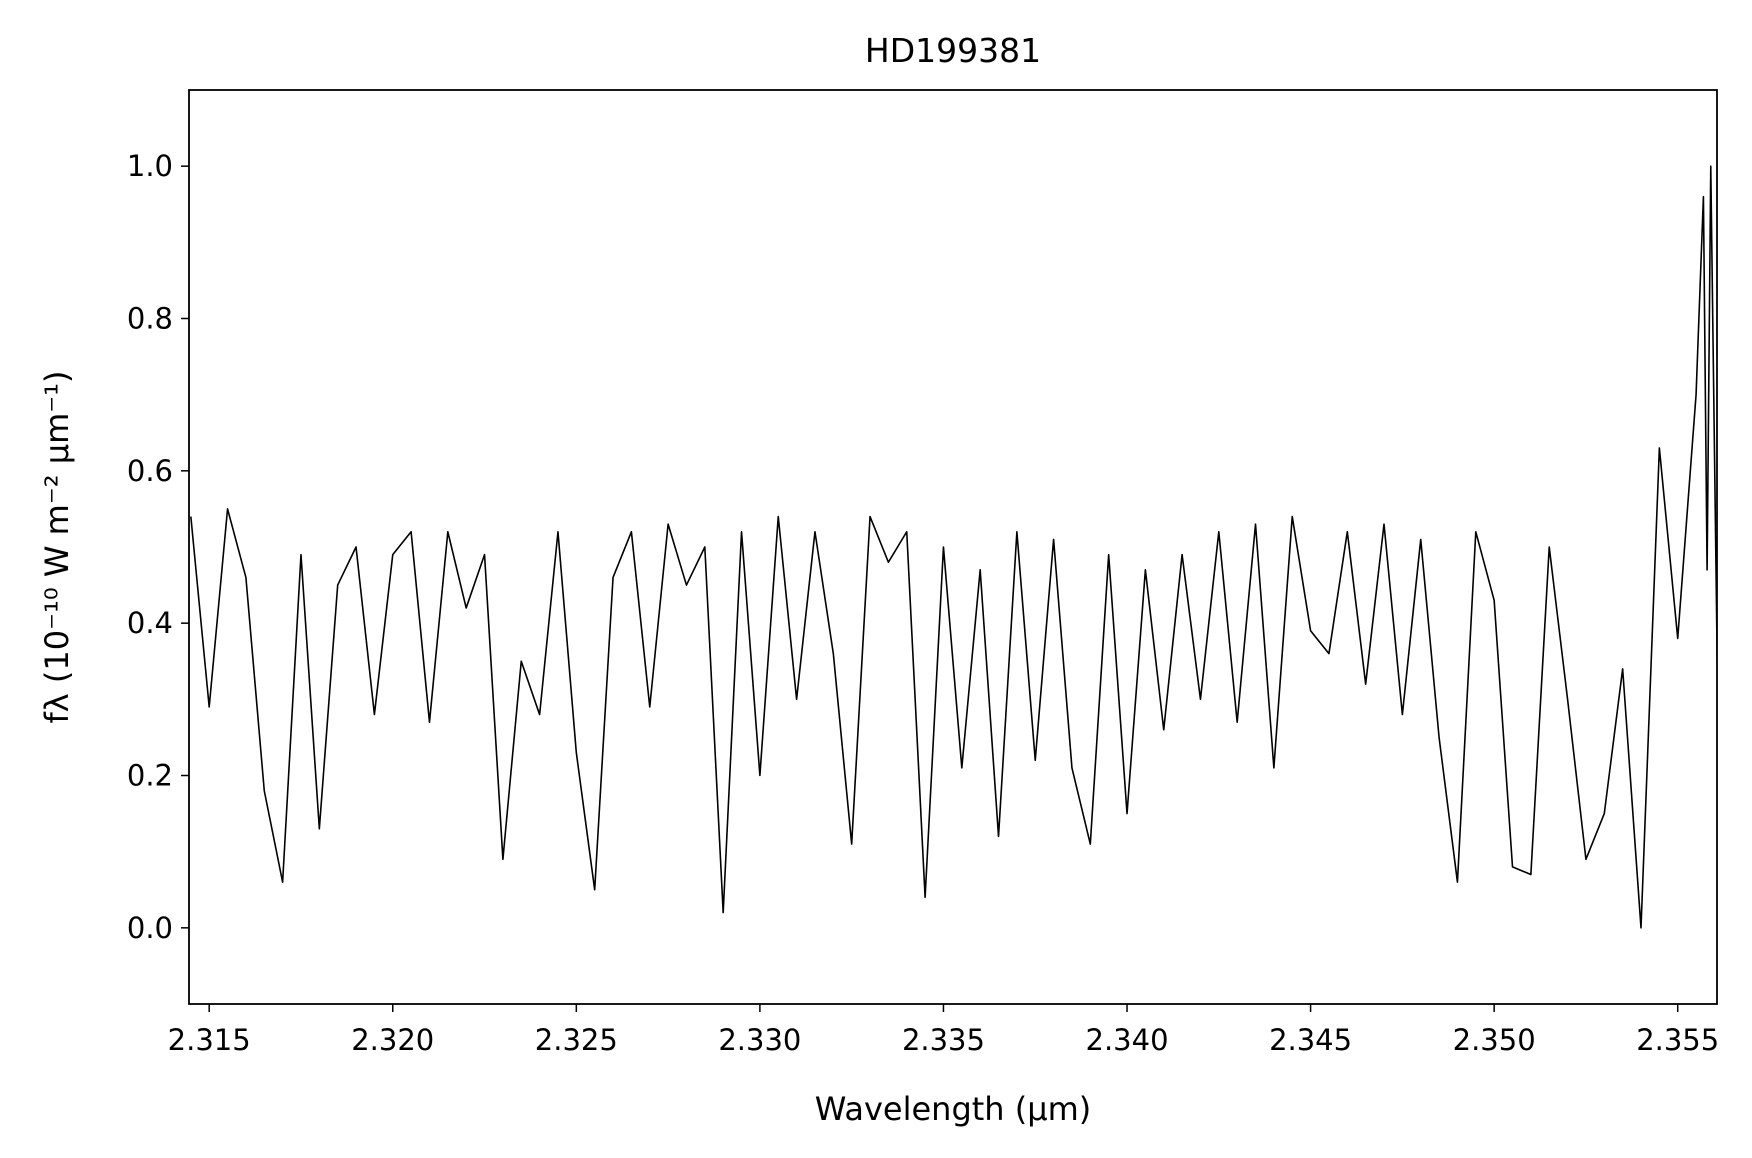 The height and width of the screenshot is (1158, 1752). Describe the element at coordinates (953, 1109) in the screenshot. I see `x-axis-label: Wavelength (μm)` at that location.